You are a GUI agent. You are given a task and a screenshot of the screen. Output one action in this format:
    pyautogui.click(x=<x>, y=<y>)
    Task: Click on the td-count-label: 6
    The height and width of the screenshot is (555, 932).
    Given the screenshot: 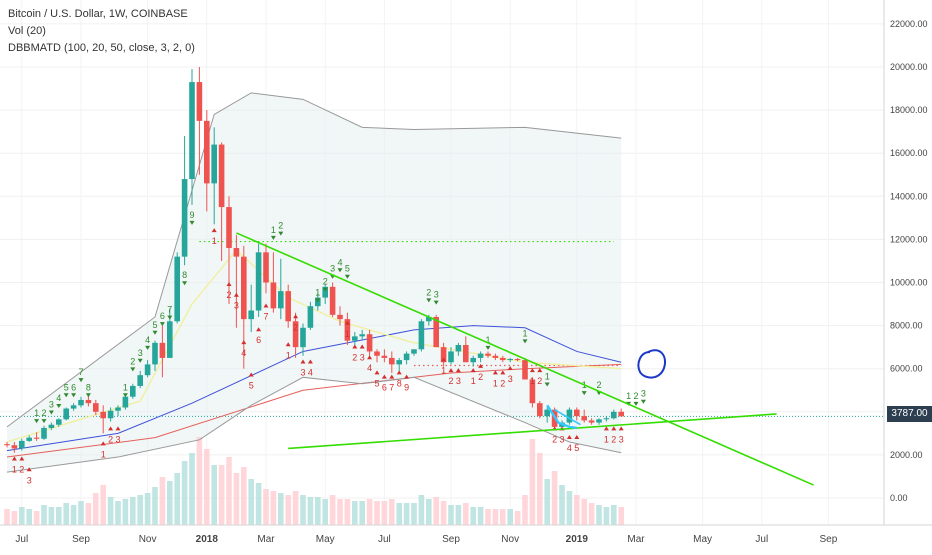 What is the action you would take?
    pyautogui.click(x=162, y=316)
    